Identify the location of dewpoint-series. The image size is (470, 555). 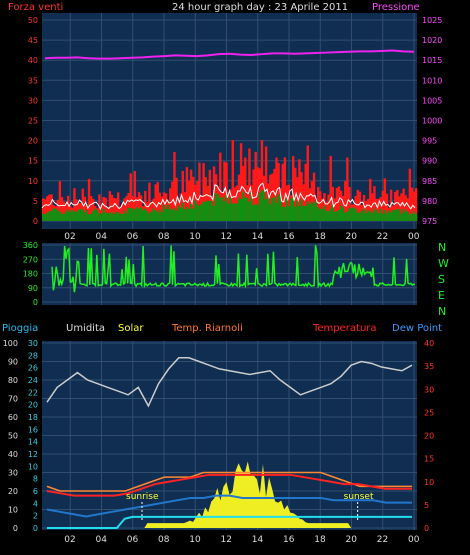
(229, 506).